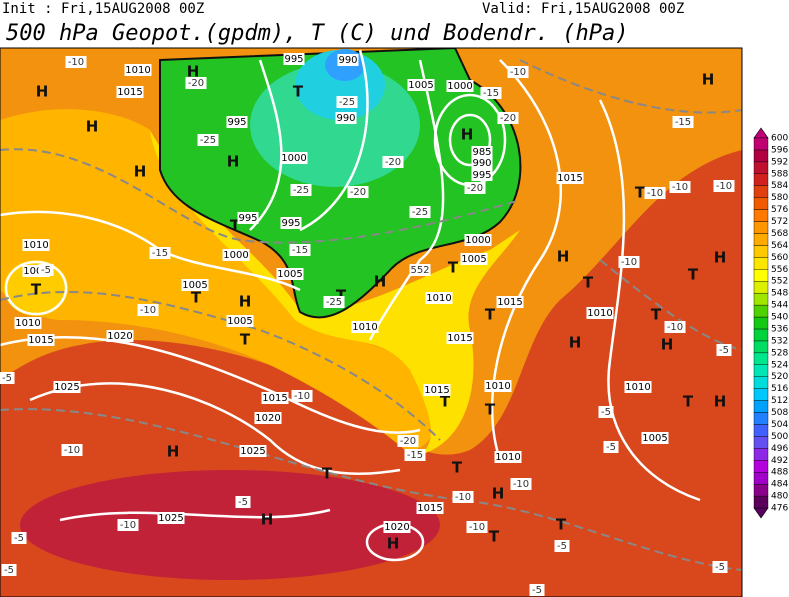  I want to click on colorbar-label: 564, so click(779, 246).